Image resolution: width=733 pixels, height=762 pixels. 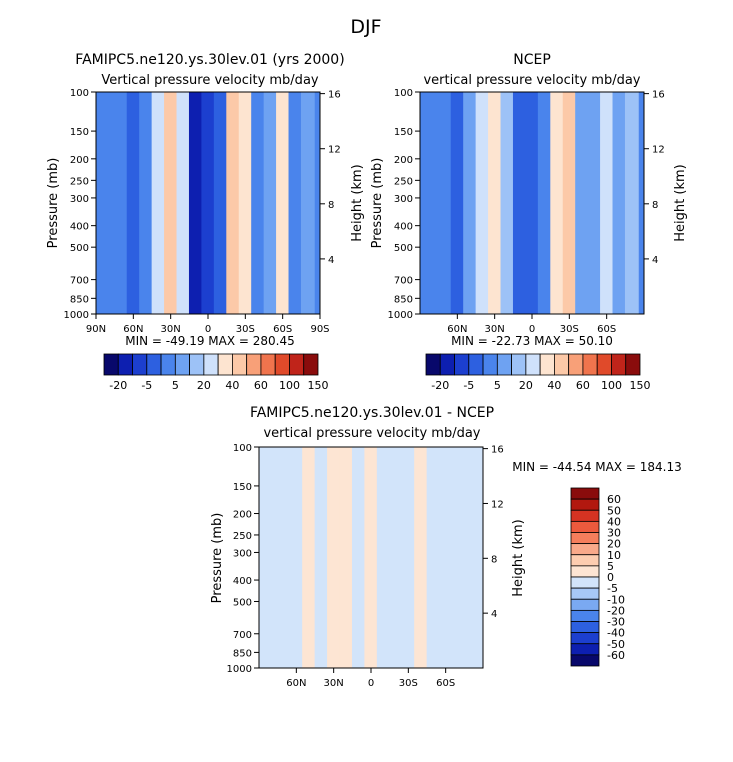 What do you see at coordinates (680, 202) in the screenshot?
I see `panel-obs-ylabel-right: Height (km)` at bounding box center [680, 202].